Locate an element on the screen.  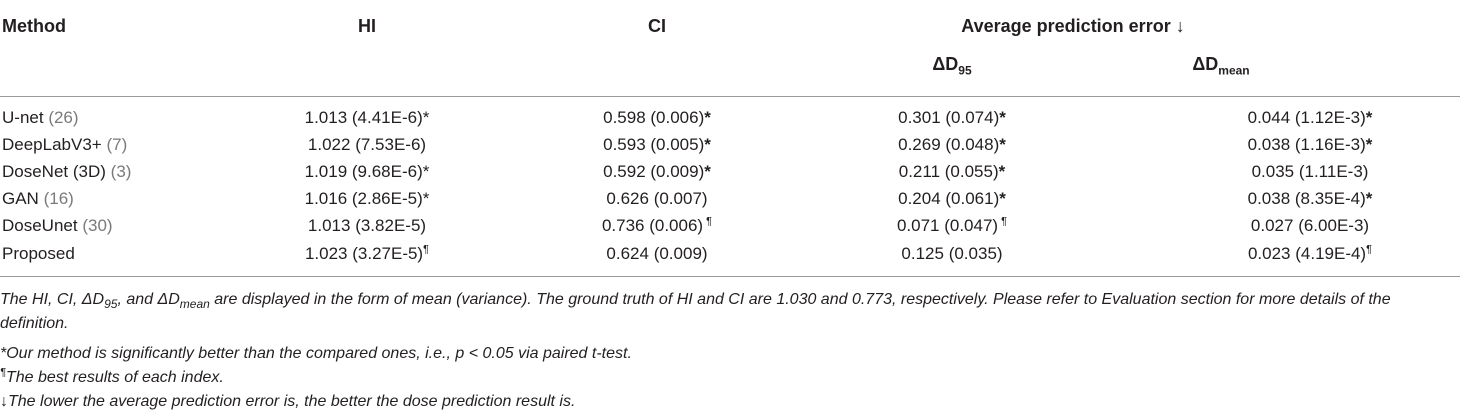
table-bottom-divider is located at coordinates (730, 276).